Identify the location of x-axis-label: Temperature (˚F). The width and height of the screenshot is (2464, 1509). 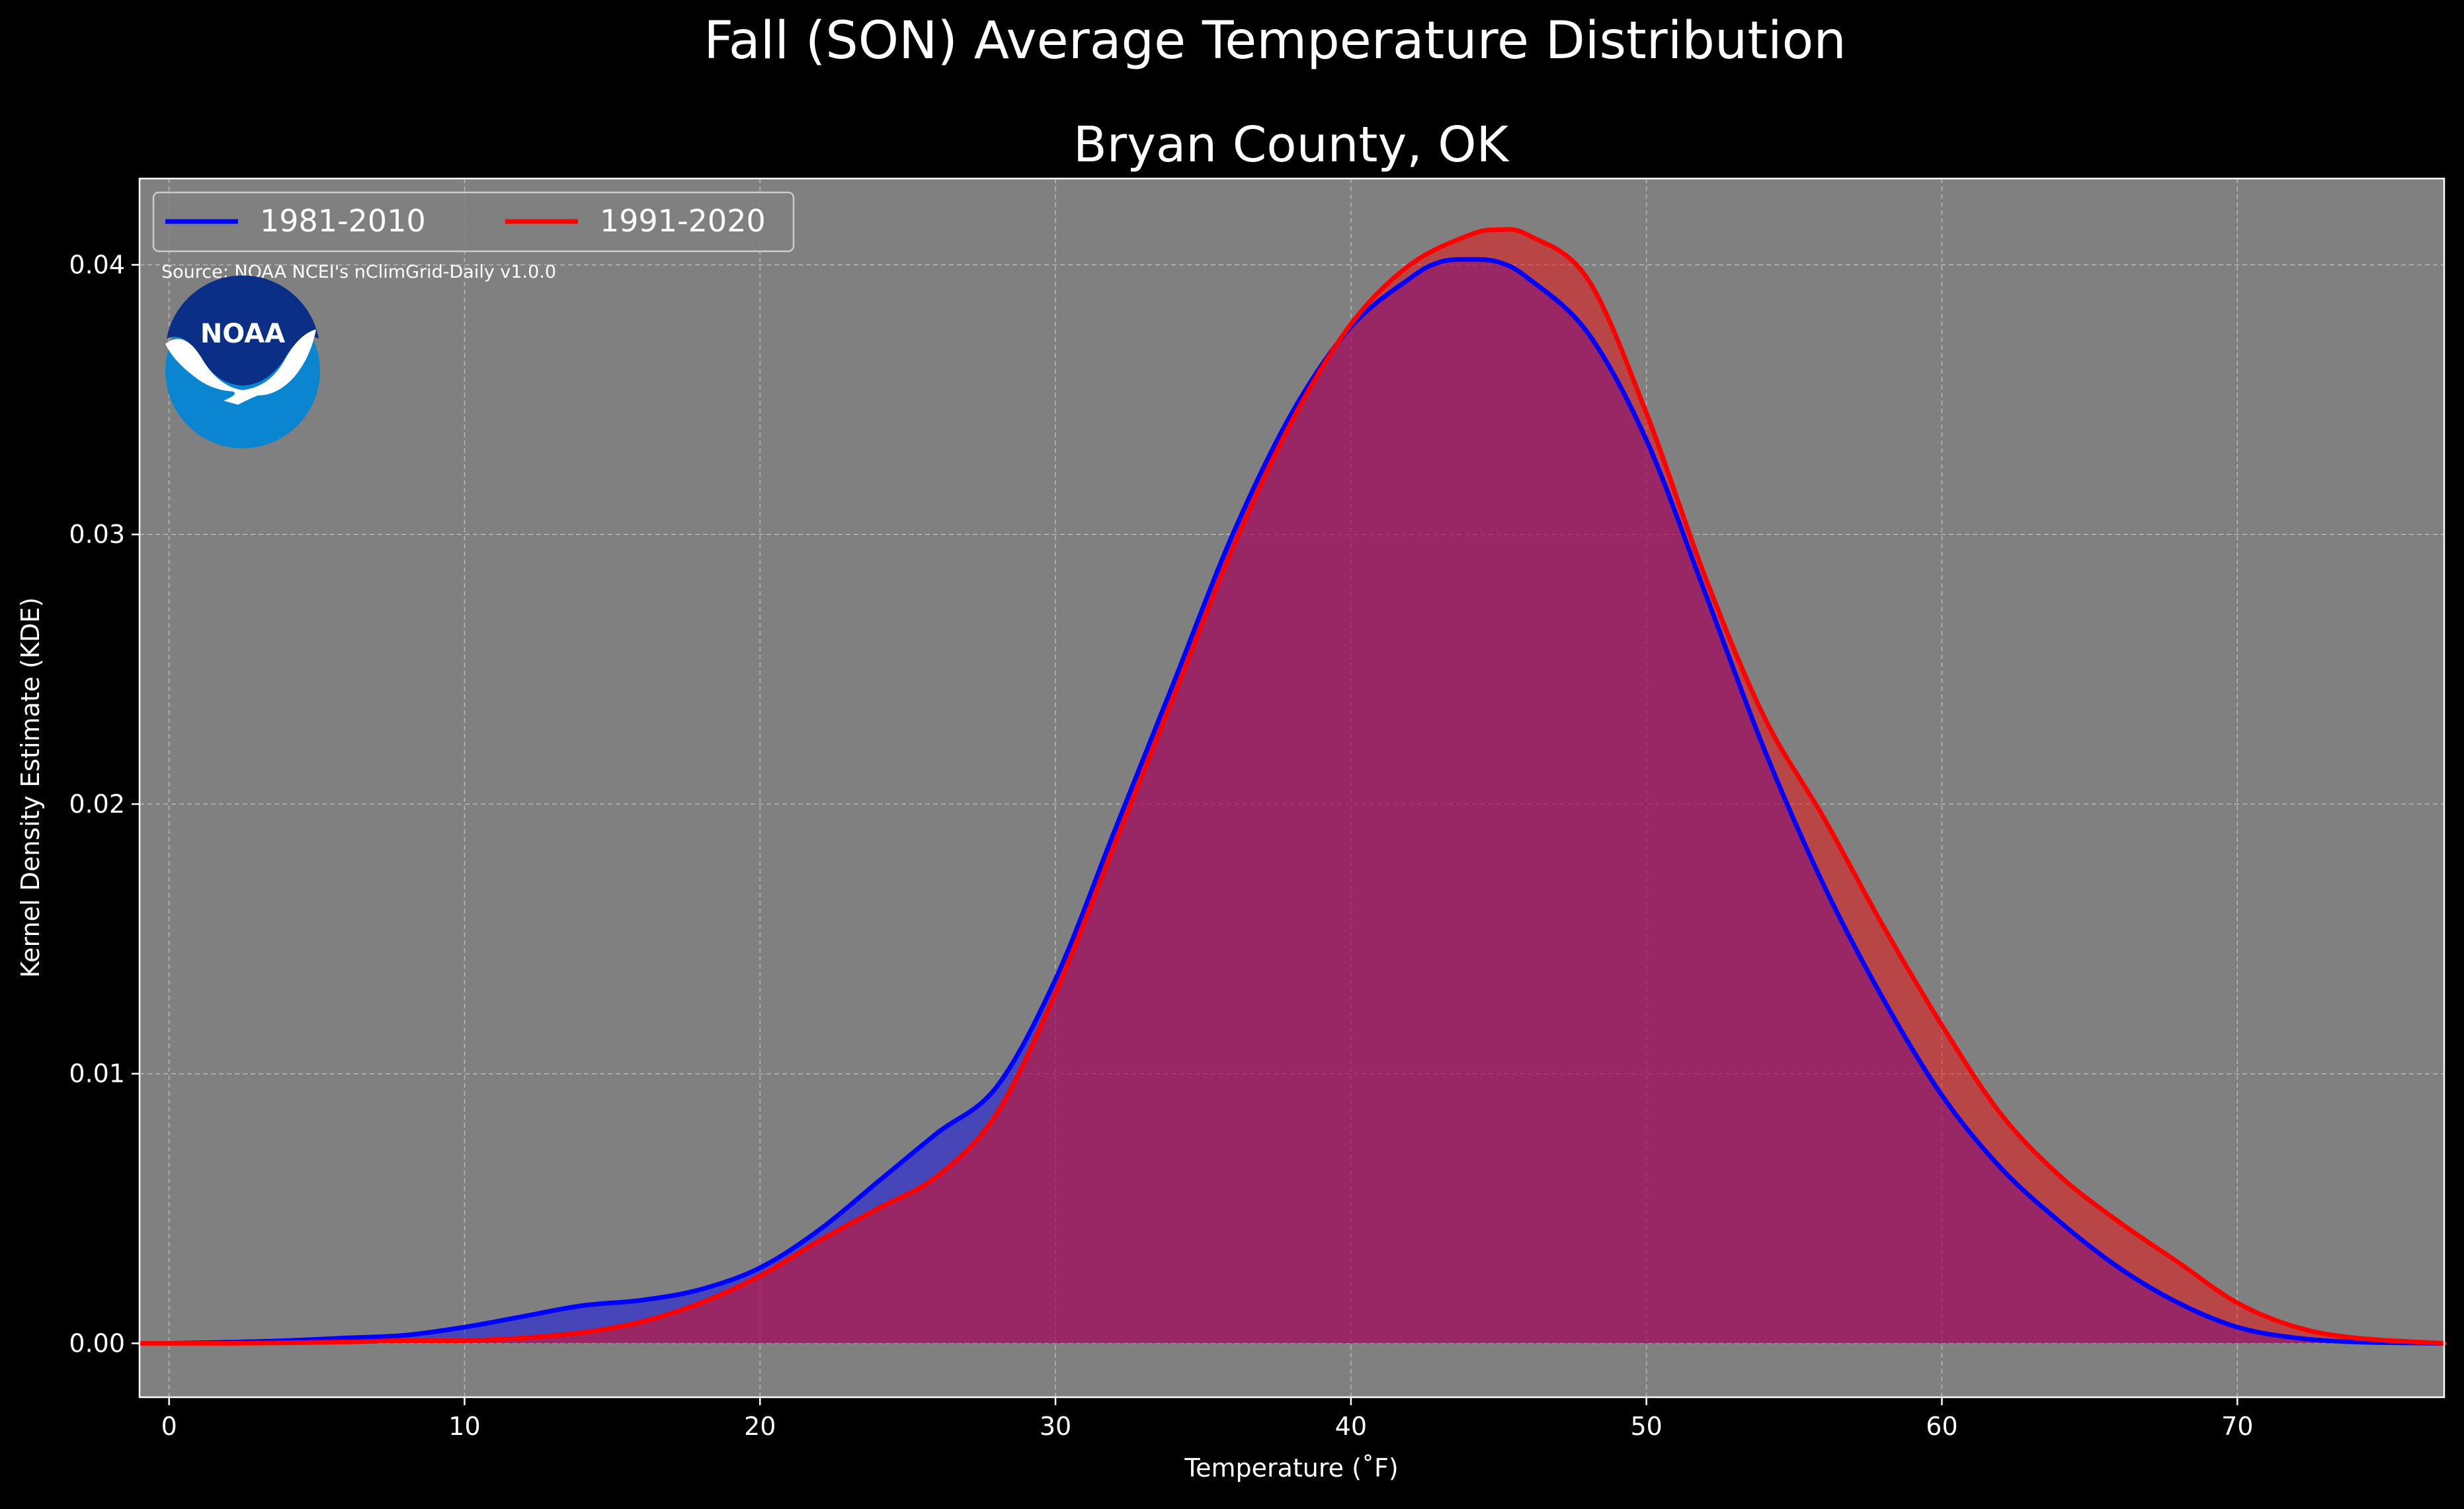
(1291, 1468).